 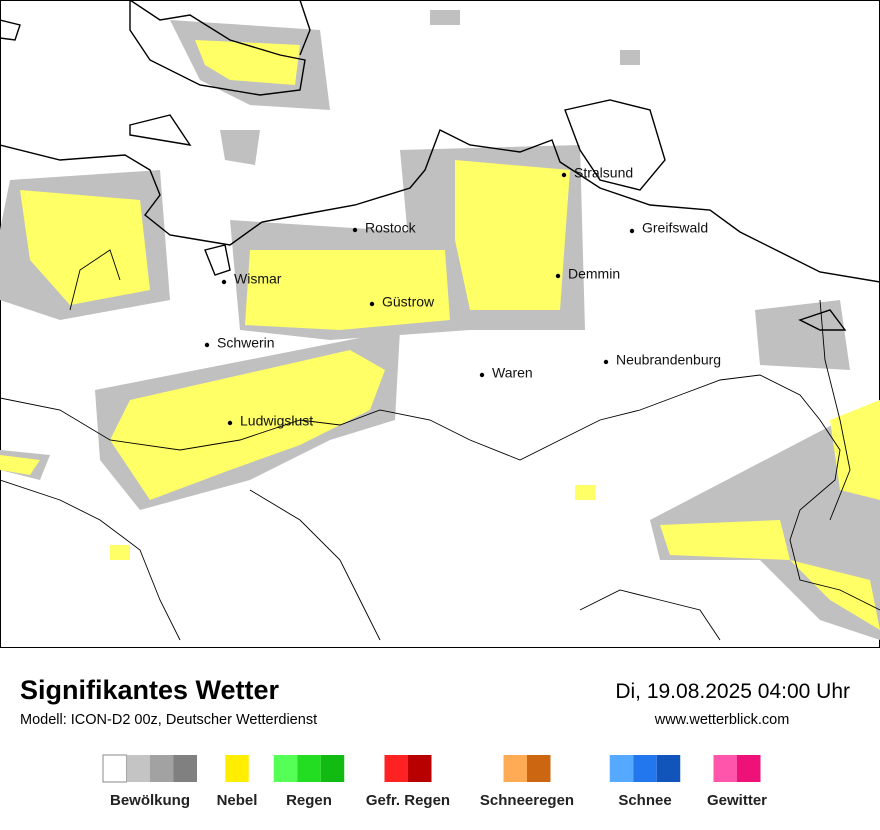 What do you see at coordinates (408, 800) in the screenshot?
I see `legend-label: Gefr. Regen` at bounding box center [408, 800].